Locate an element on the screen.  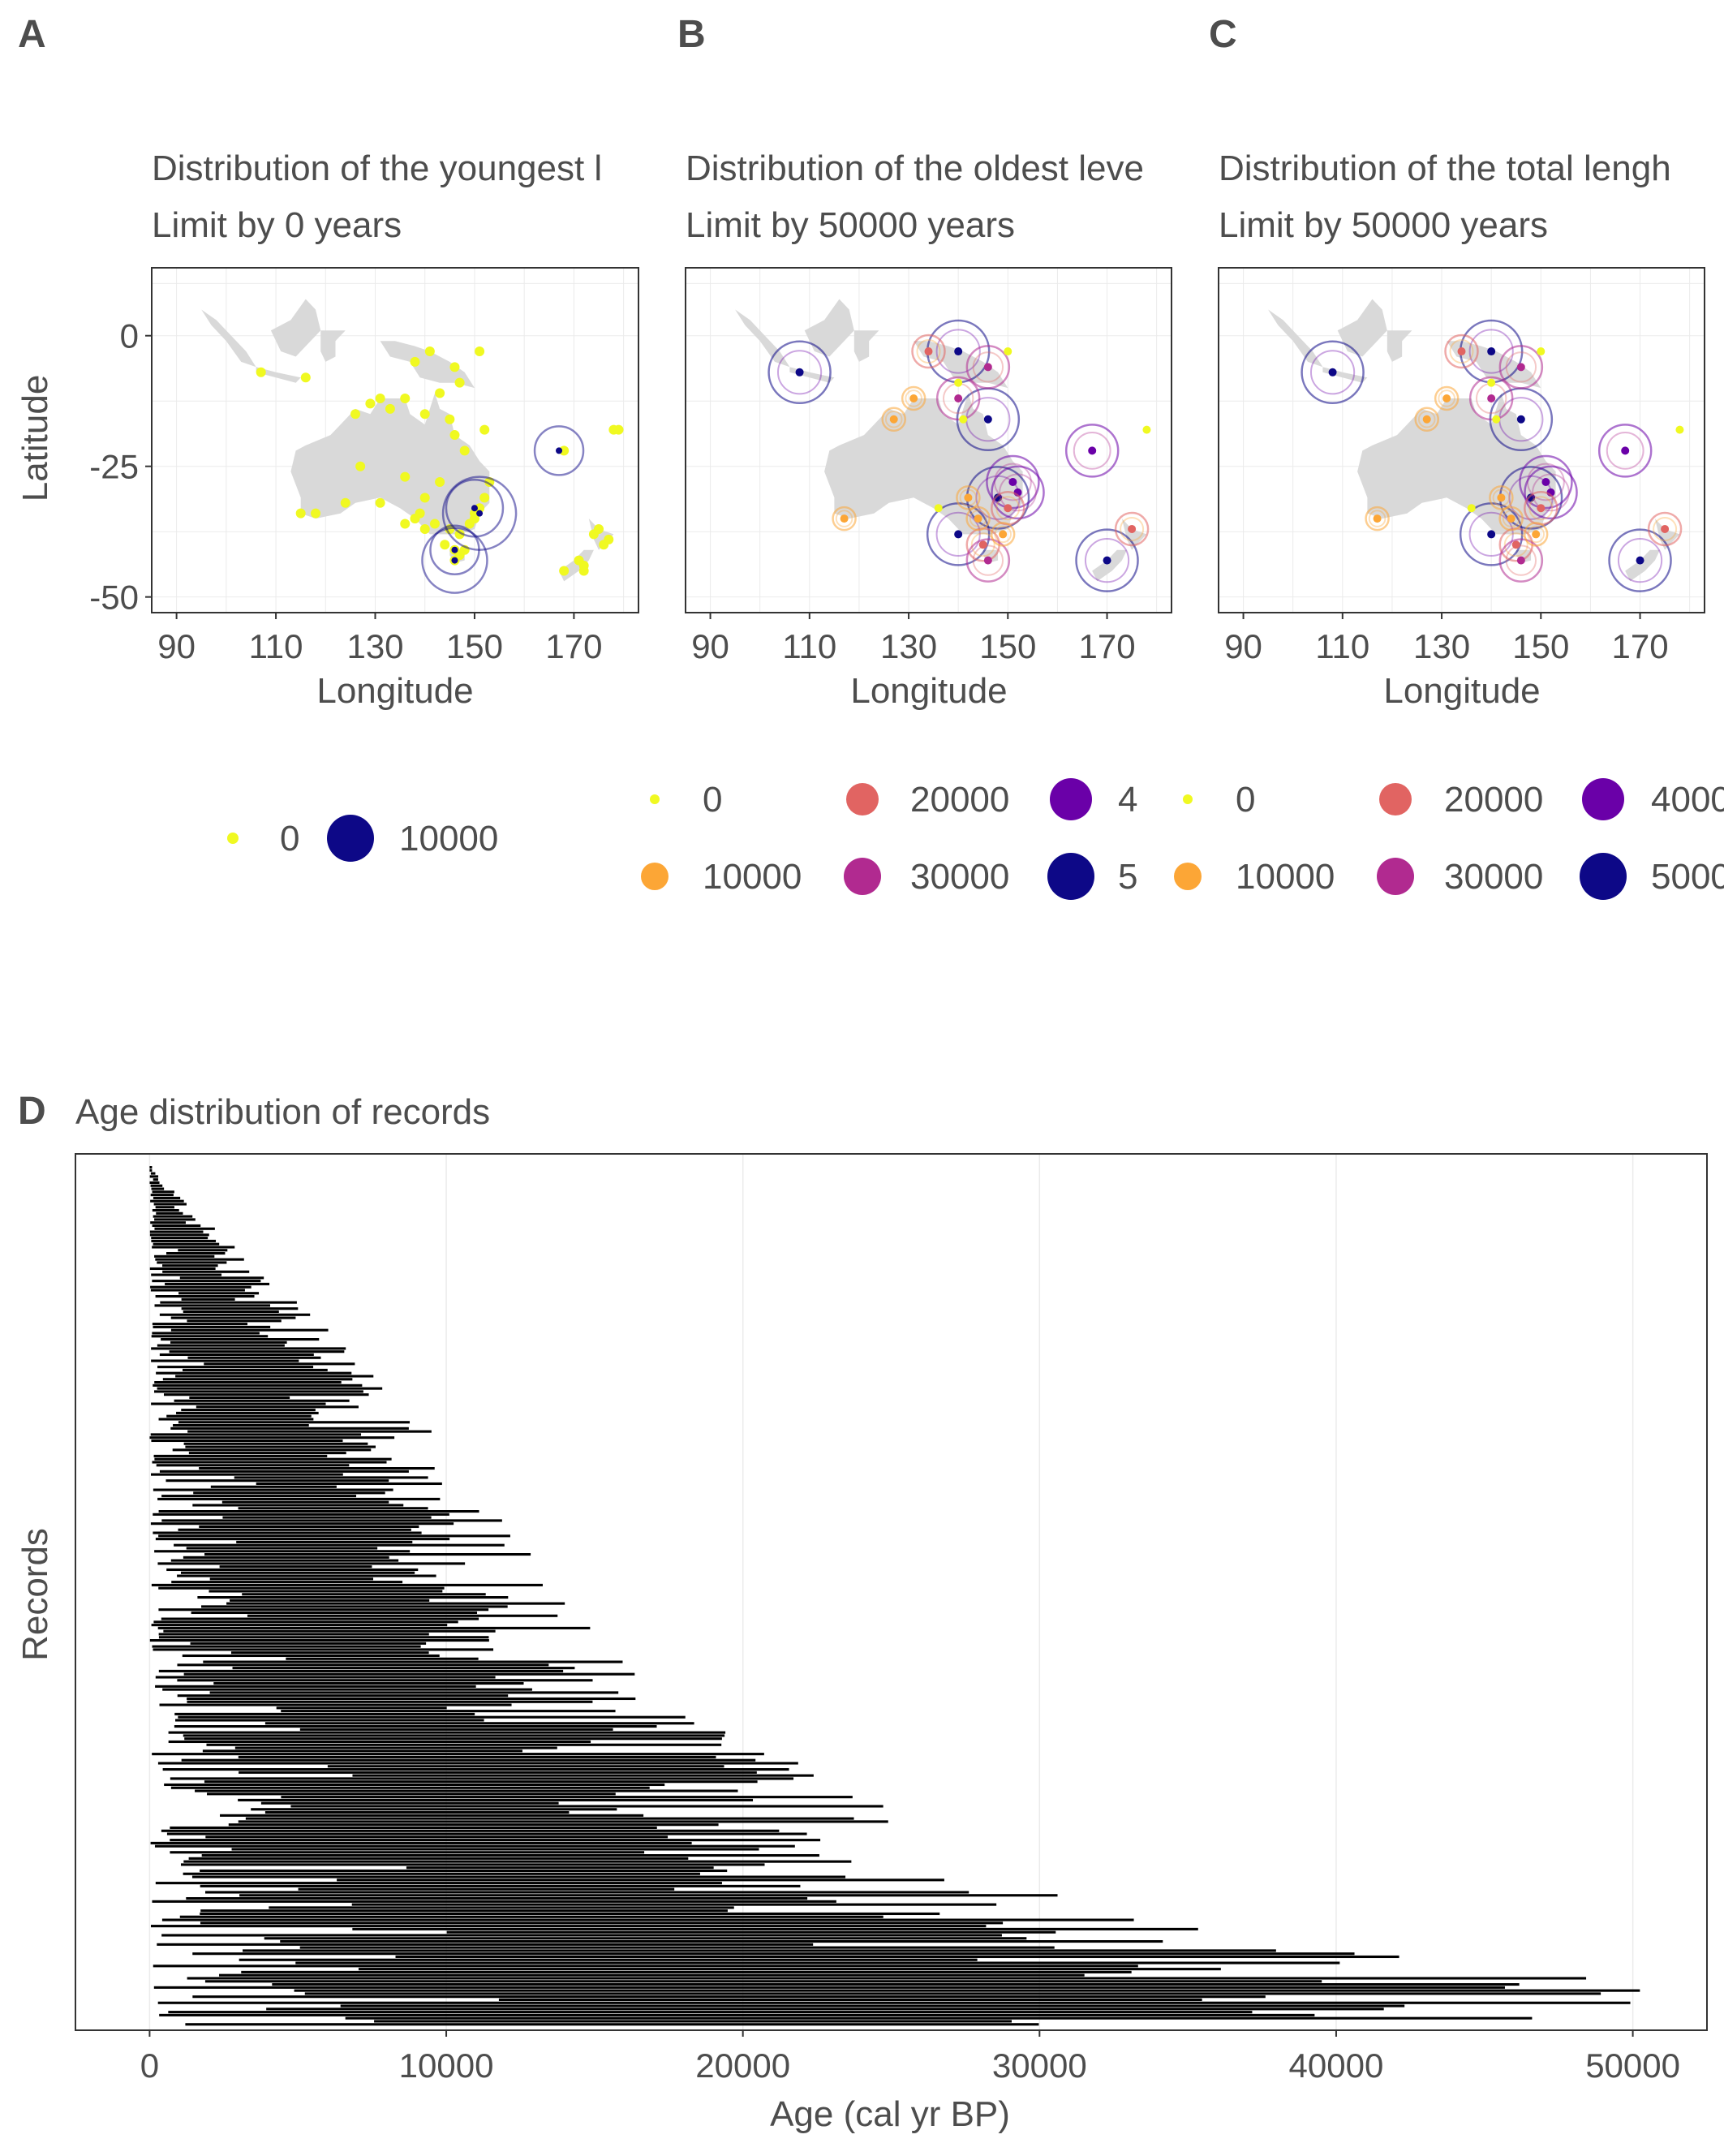
record-center is located at coordinates (480, 513).